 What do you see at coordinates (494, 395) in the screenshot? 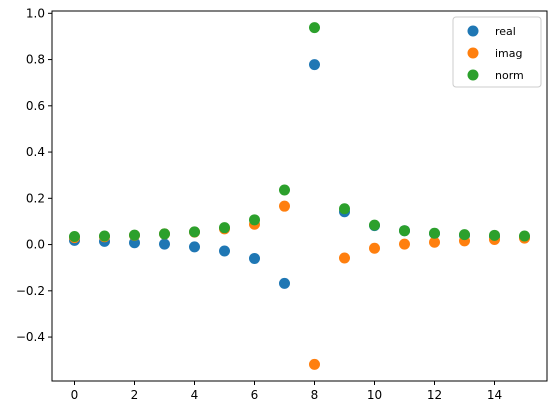
I see `x-tick-label: 14` at bounding box center [494, 395].